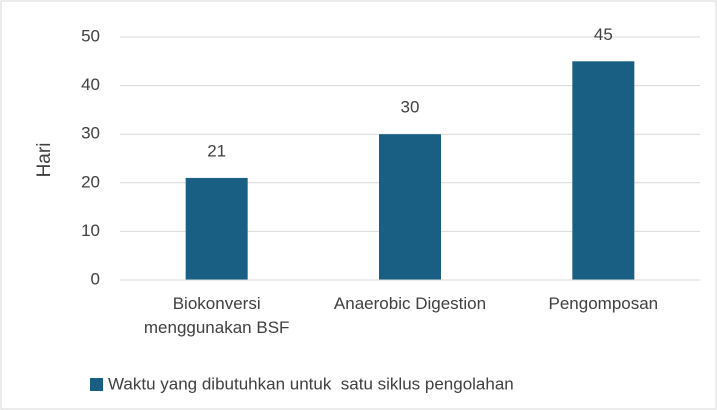  Describe the element at coordinates (410, 107) in the screenshot. I see `data-label: 30` at that location.